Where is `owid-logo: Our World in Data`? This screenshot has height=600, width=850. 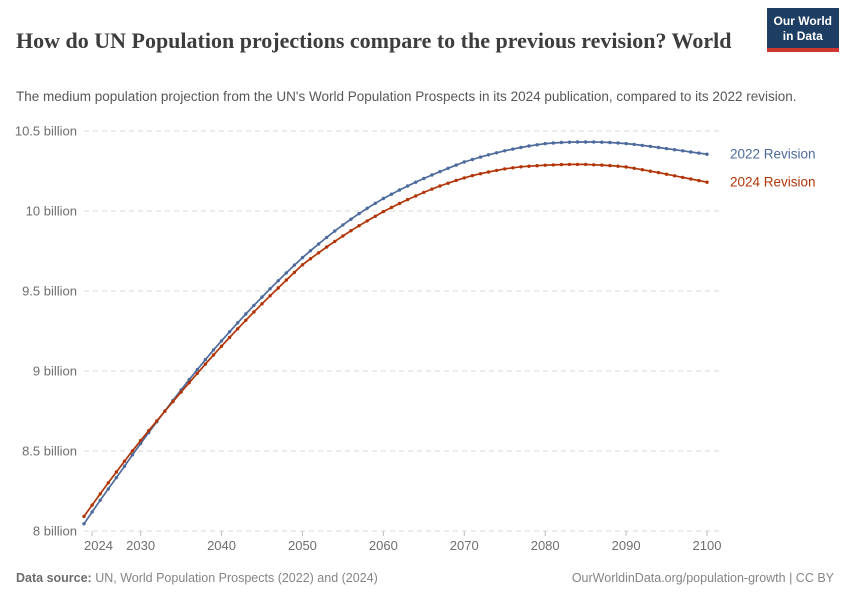 owid-logo: Our World in Data is located at coordinates (802, 30).